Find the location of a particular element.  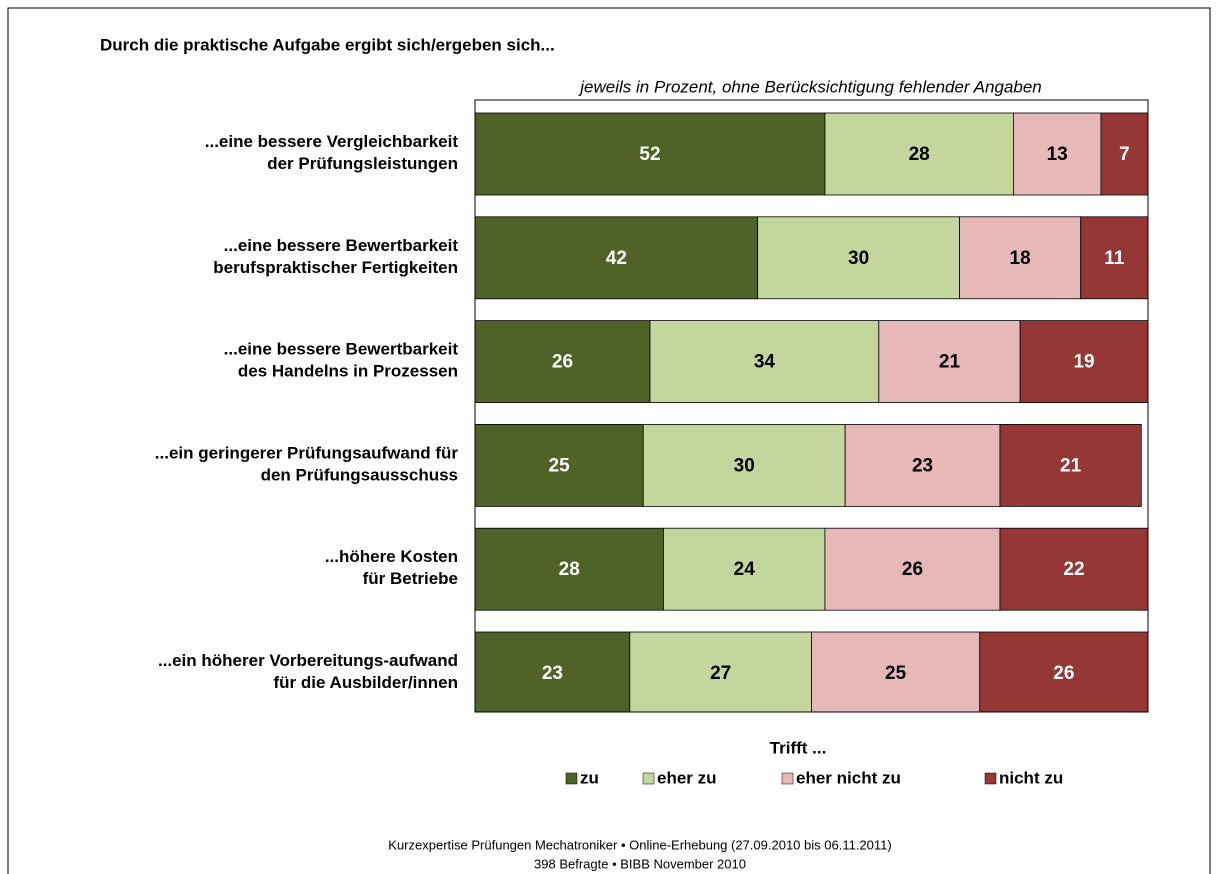

data-label: 19 is located at coordinates (1083, 362).